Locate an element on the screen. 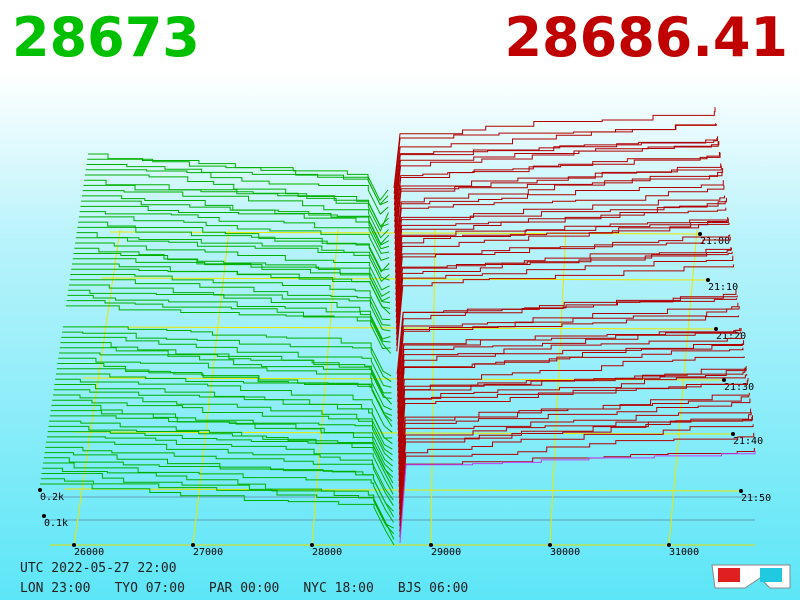 This screenshot has width=800, height=600. price-label: 27000 is located at coordinates (208, 552).